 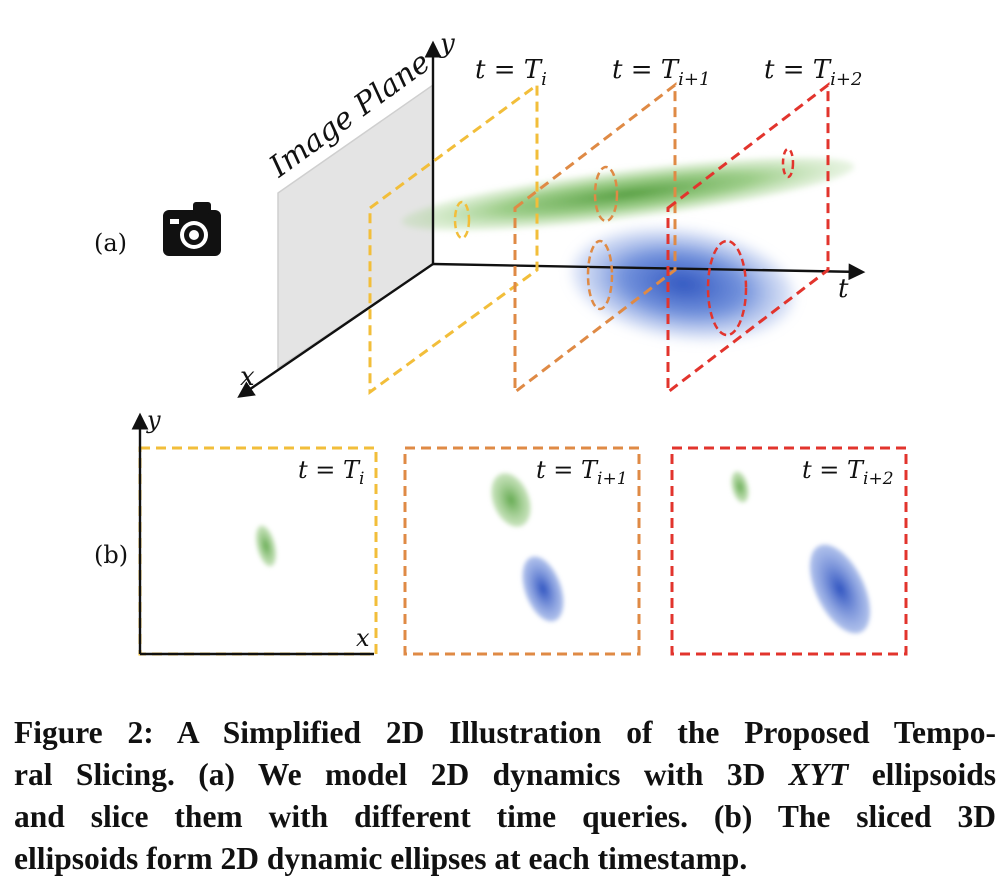 What do you see at coordinates (582, 472) in the screenshot?
I see `frame-ti1-label: t = Ti+1` at bounding box center [582, 472].